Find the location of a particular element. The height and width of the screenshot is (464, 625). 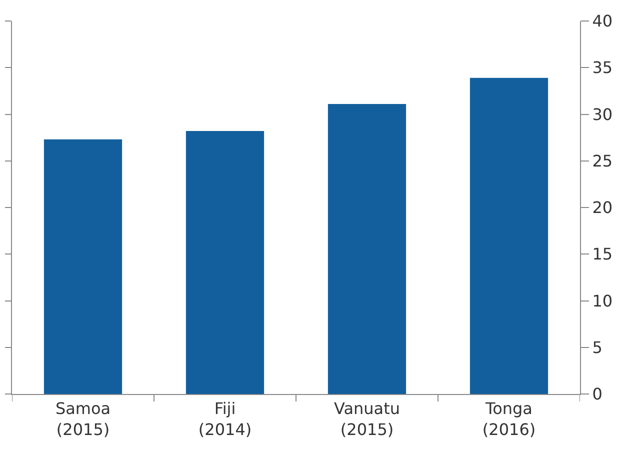

y-tick-label: 20 is located at coordinates (602, 208).